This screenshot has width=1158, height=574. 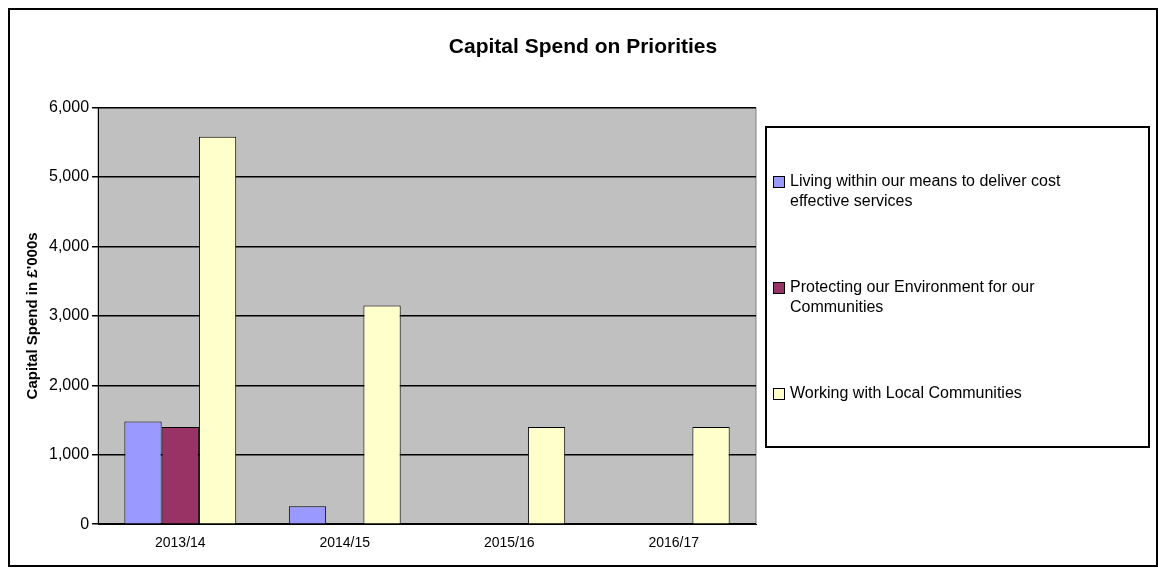 What do you see at coordinates (509, 542) in the screenshot?
I see `x-tick-label: 2015/16` at bounding box center [509, 542].